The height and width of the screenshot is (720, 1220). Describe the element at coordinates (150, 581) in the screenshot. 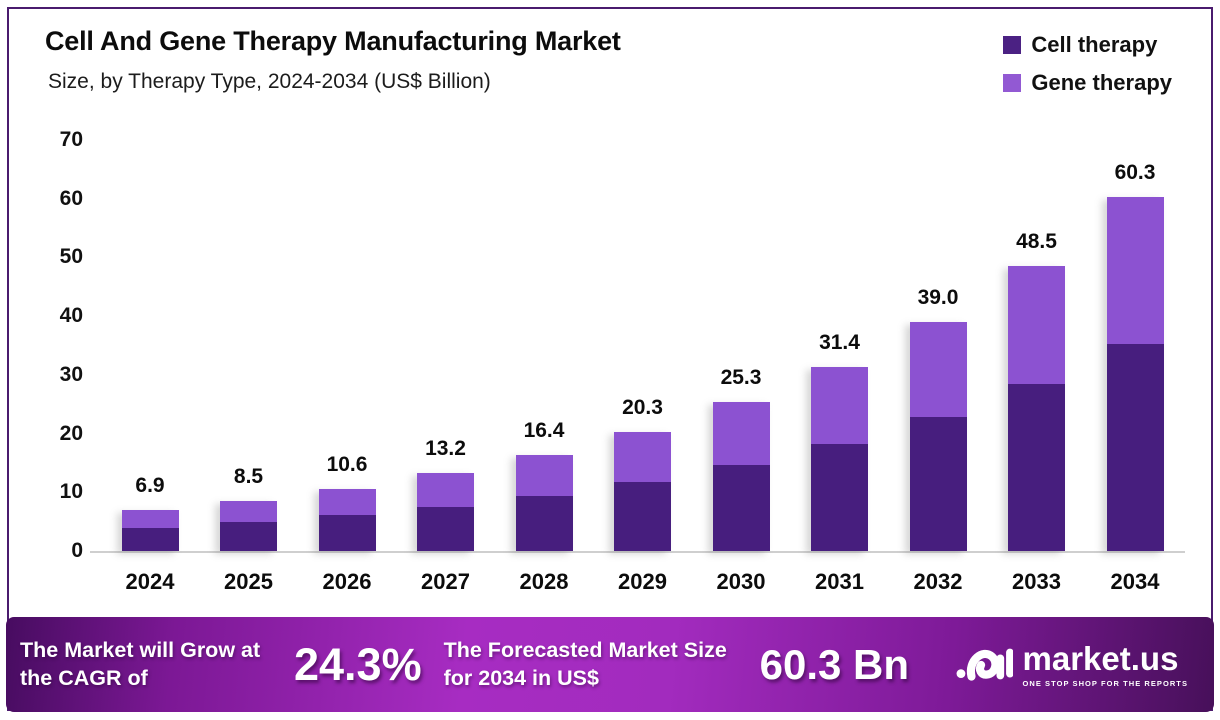

I see `x-axis-tick: 2024` at that location.